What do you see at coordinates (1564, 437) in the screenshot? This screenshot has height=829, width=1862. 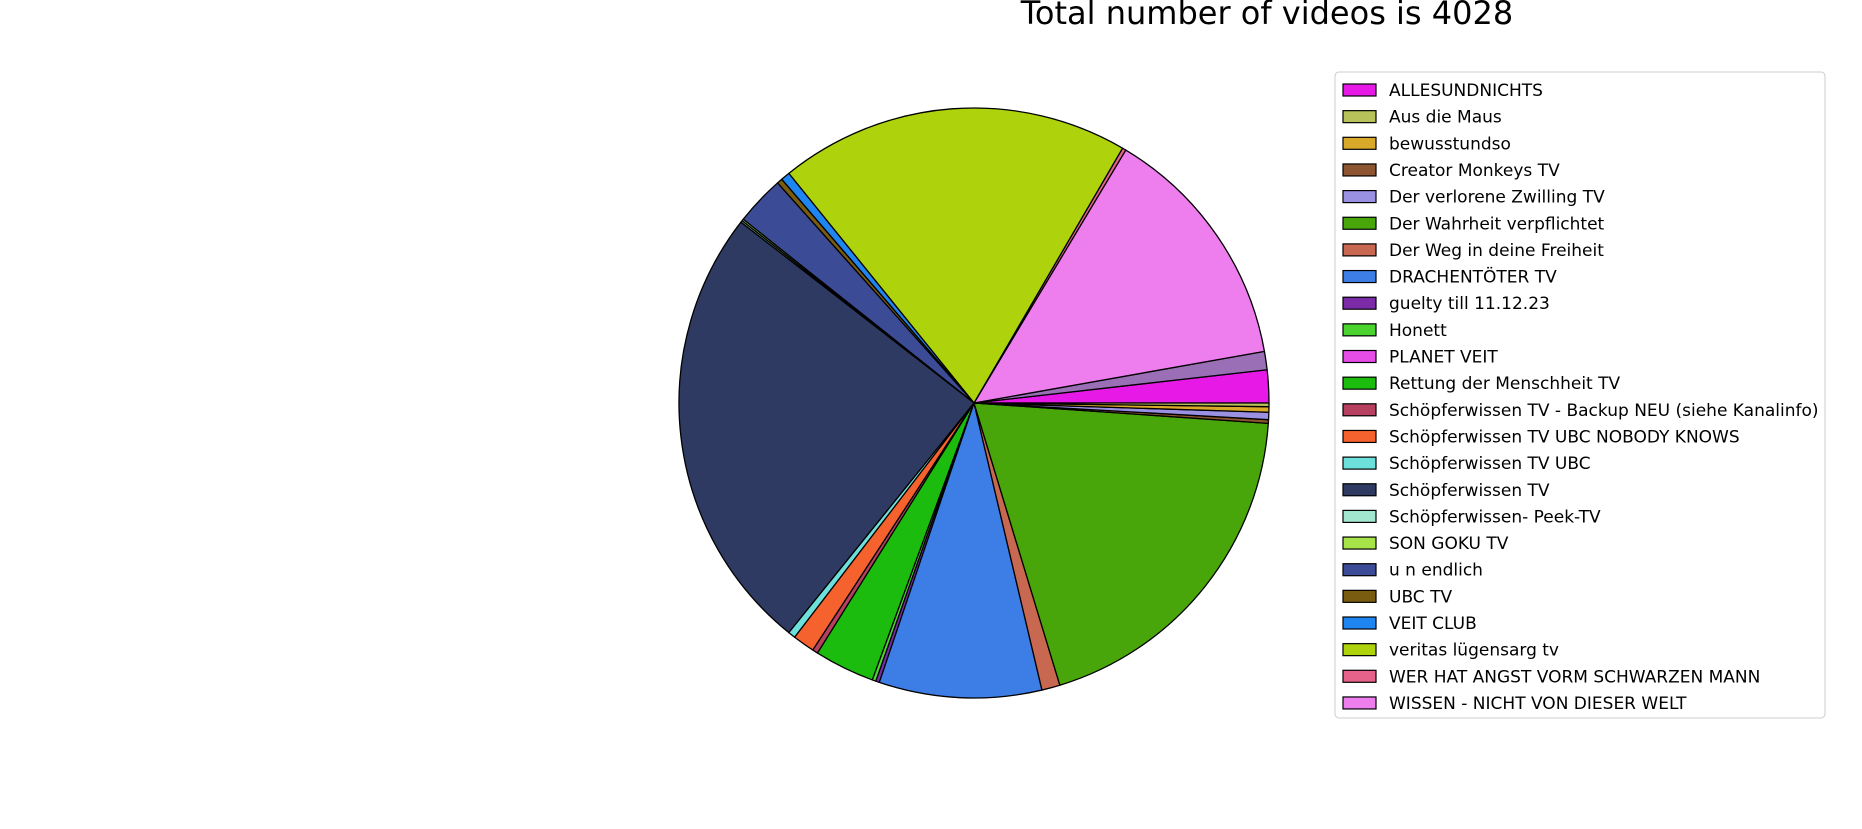 I see `legend-label: Schöpferwissen TV UBC NOBODY KNOWS` at bounding box center [1564, 437].